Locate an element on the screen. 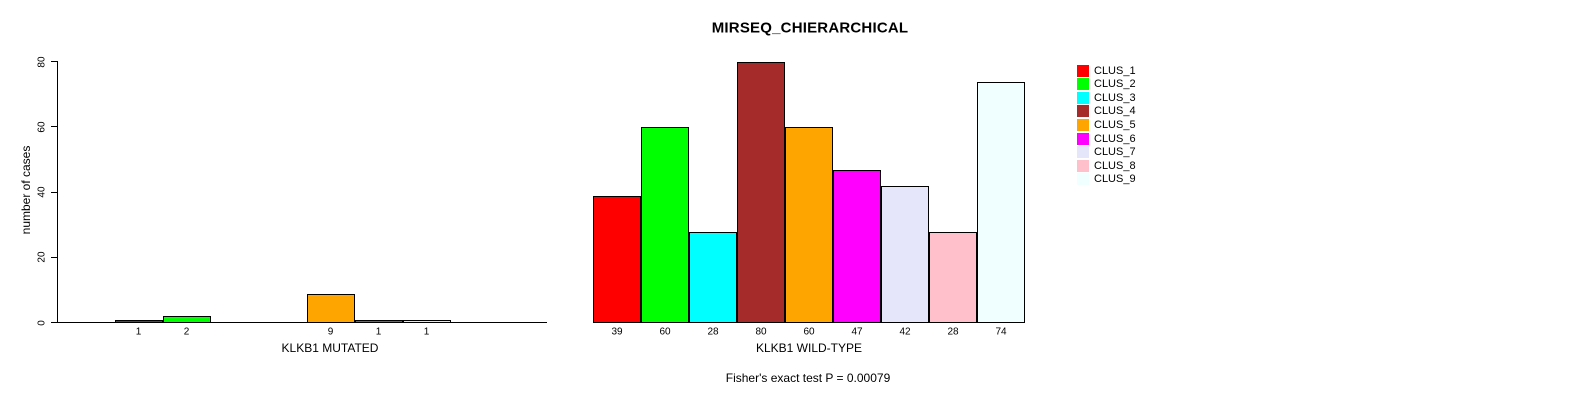 This screenshot has width=1590, height=400. legend-row-clus_2: CLUS_2 is located at coordinates (1106, 84).